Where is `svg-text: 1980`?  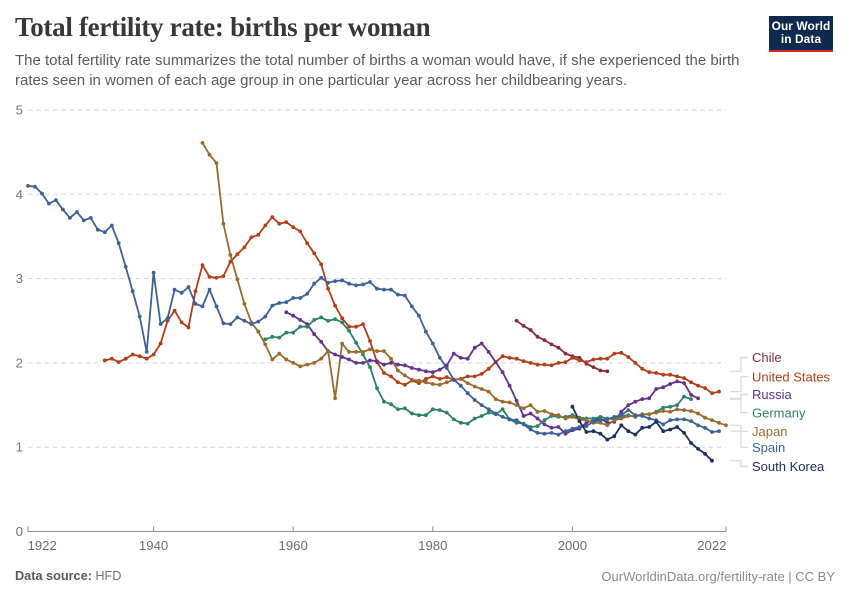
svg-text: 1980 is located at coordinates (432, 545).